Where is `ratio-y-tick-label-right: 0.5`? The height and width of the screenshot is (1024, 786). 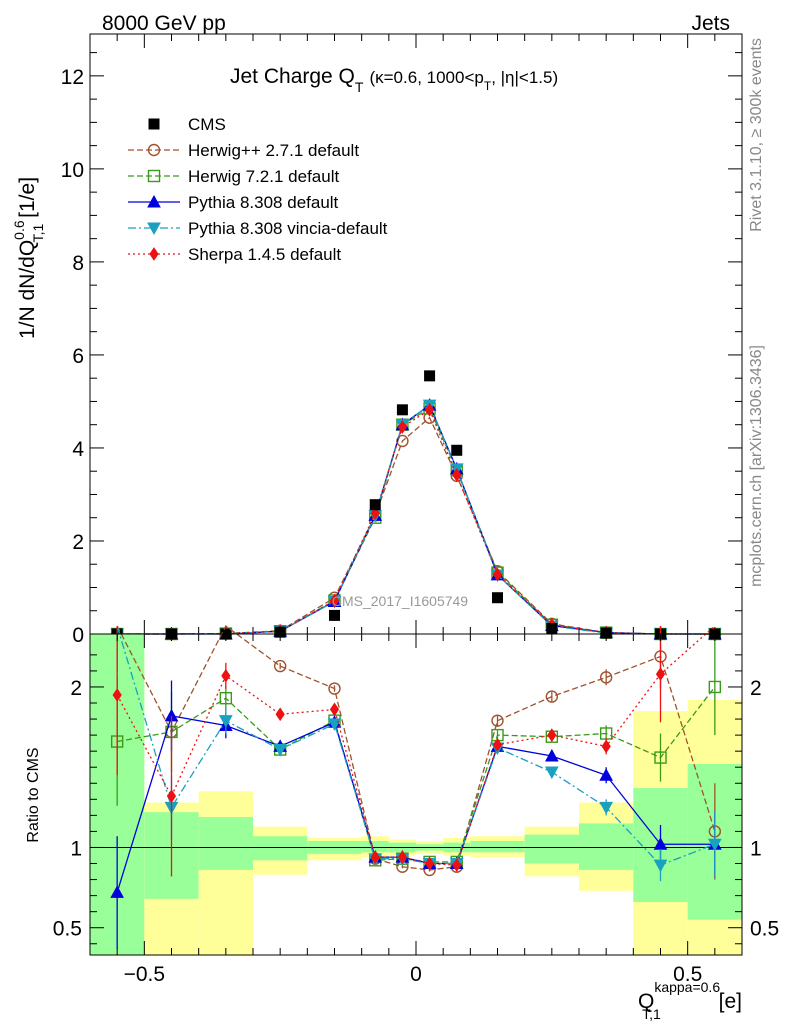 ratio-y-tick-label-right: 0.5 is located at coordinates (764, 929).